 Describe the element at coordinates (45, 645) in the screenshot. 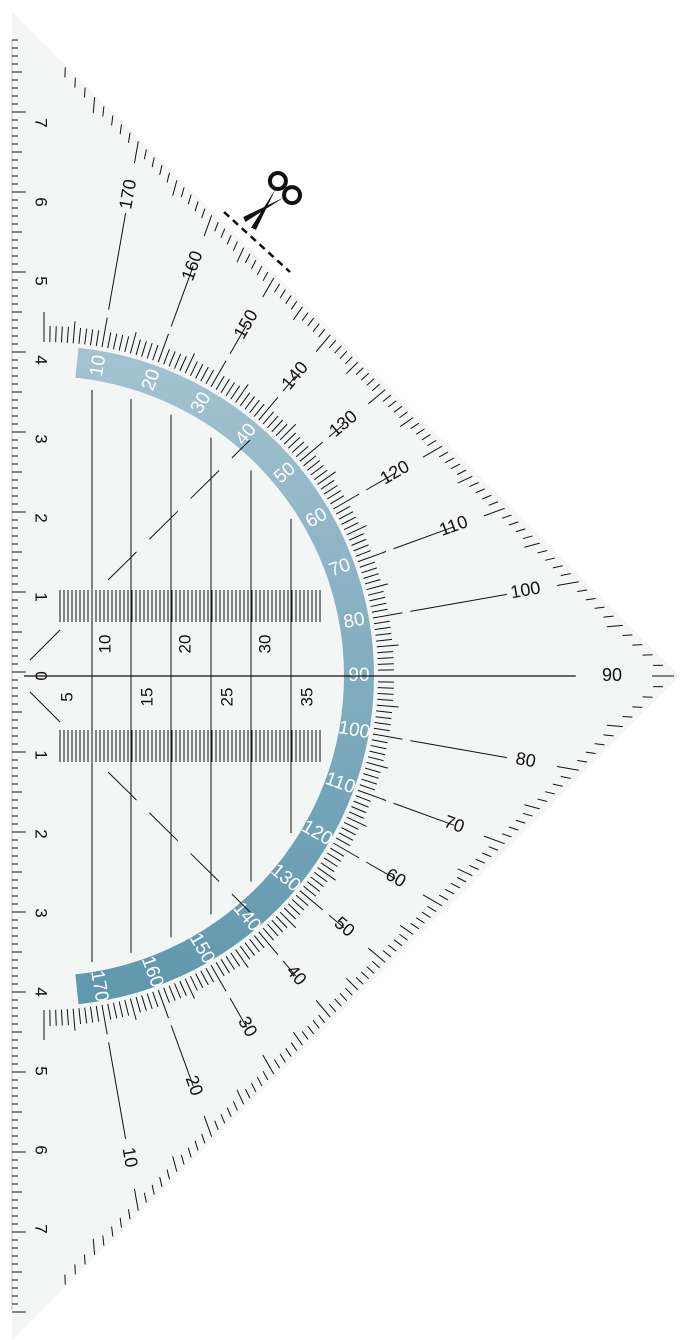

I see `guide-short` at that location.